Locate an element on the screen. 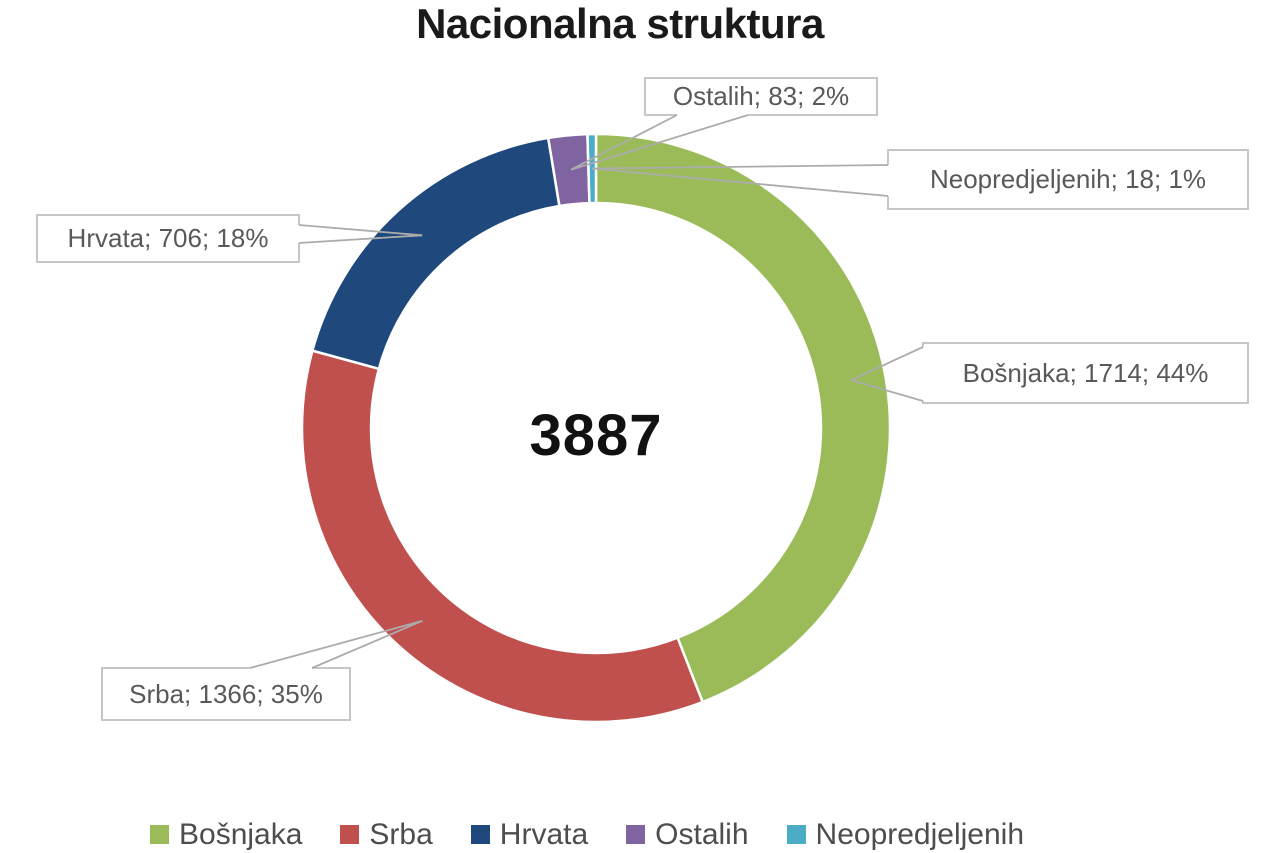 This screenshot has width=1280, height=853. data-label-ostalih: Ostalih; 83; 2% is located at coordinates (761, 96).